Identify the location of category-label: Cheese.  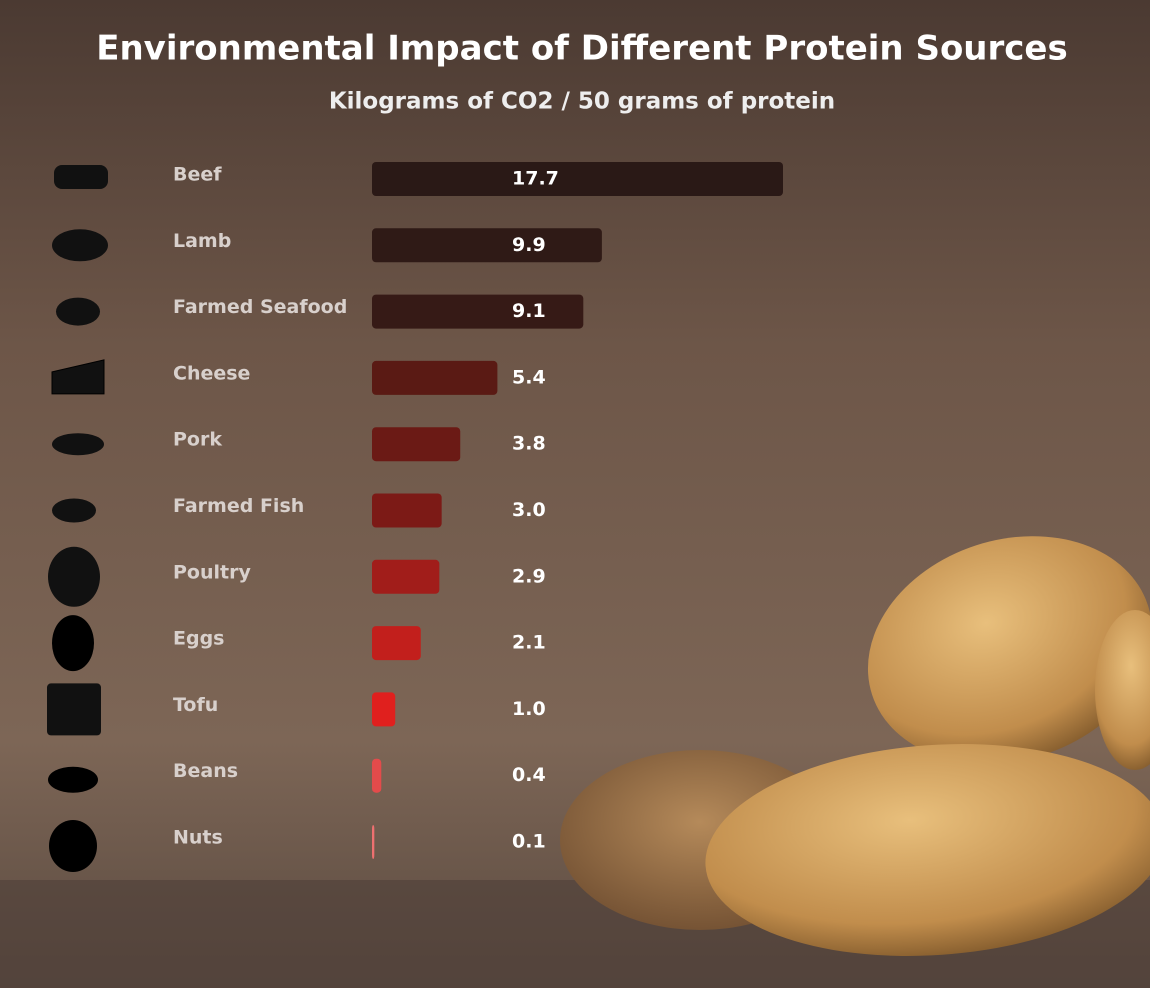
(211, 373).